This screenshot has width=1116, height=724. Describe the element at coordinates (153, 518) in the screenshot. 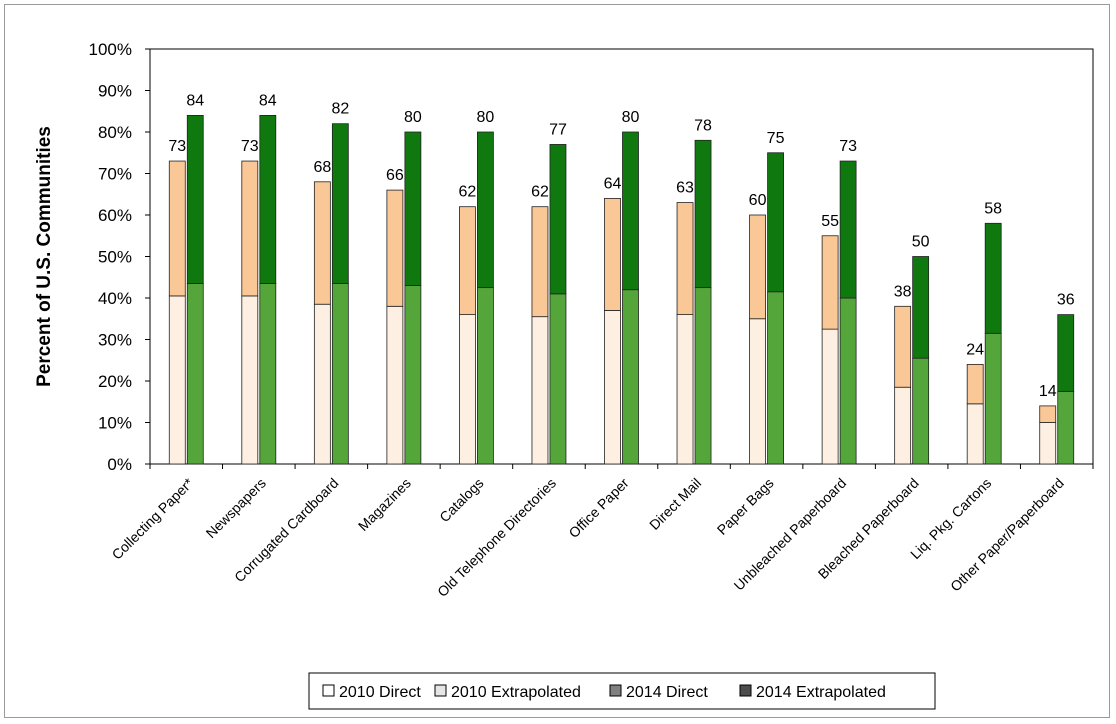

I see `x-category-label: Collecting Paper*` at that location.